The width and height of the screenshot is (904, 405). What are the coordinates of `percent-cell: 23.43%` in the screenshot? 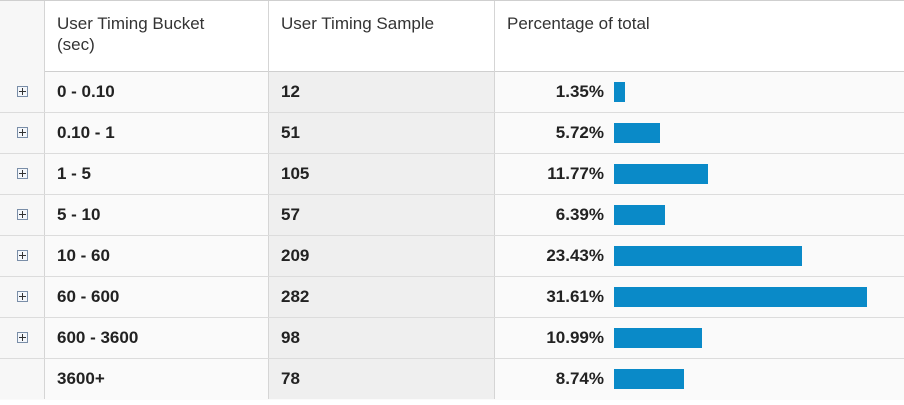 It's located at (699, 256).